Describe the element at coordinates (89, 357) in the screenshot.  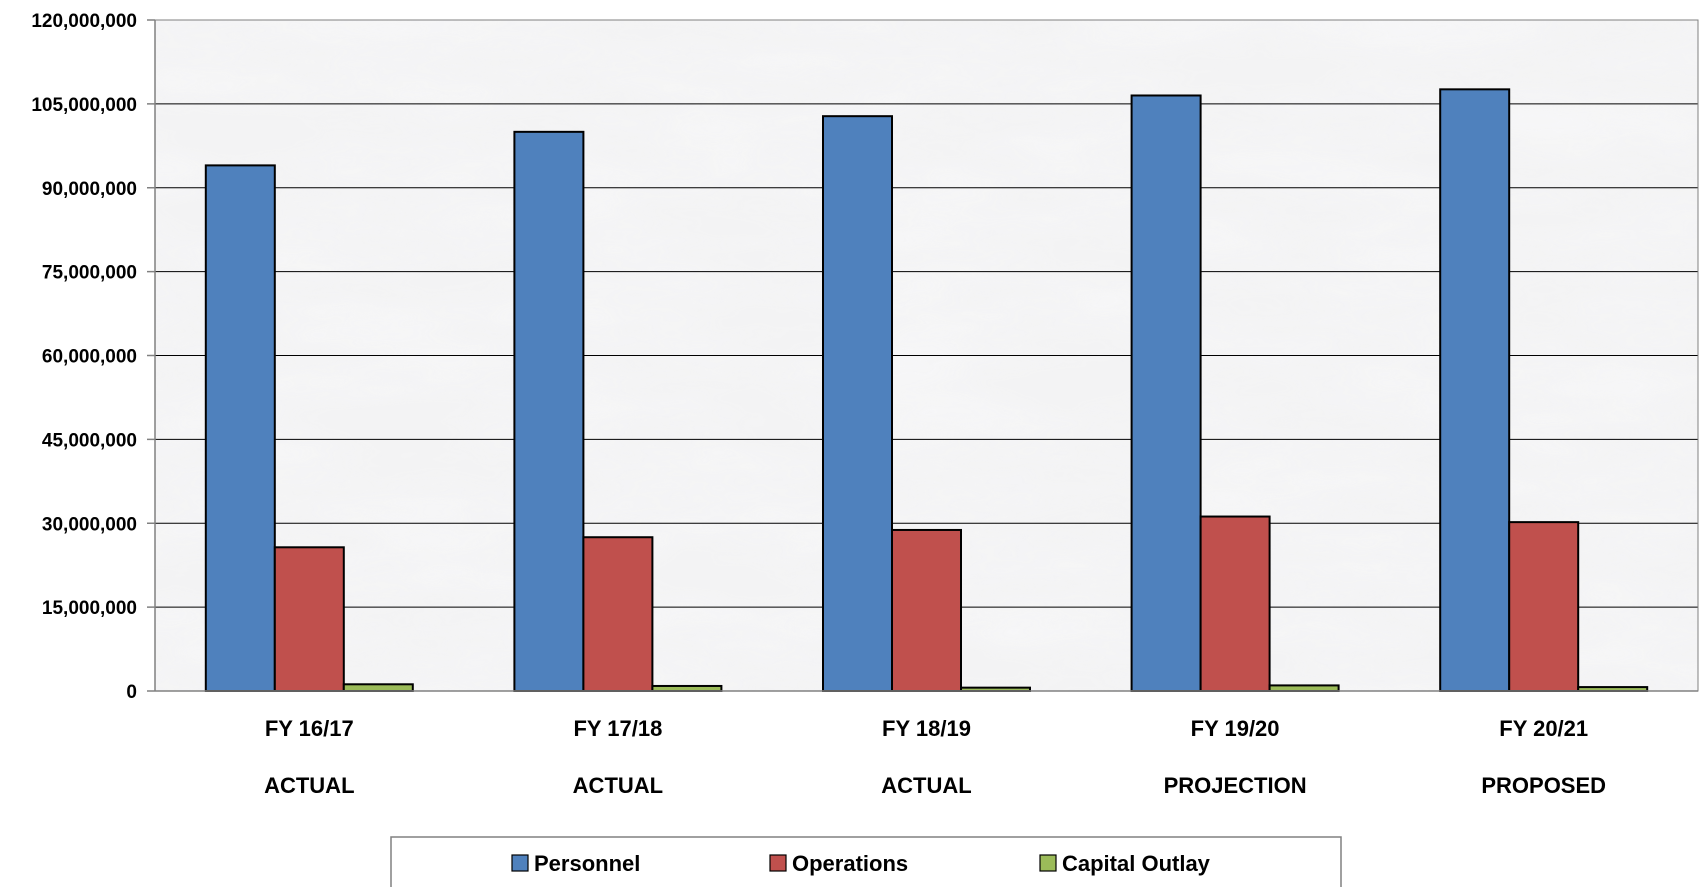
I see `y-tick-label: 60,000,000` at that location.